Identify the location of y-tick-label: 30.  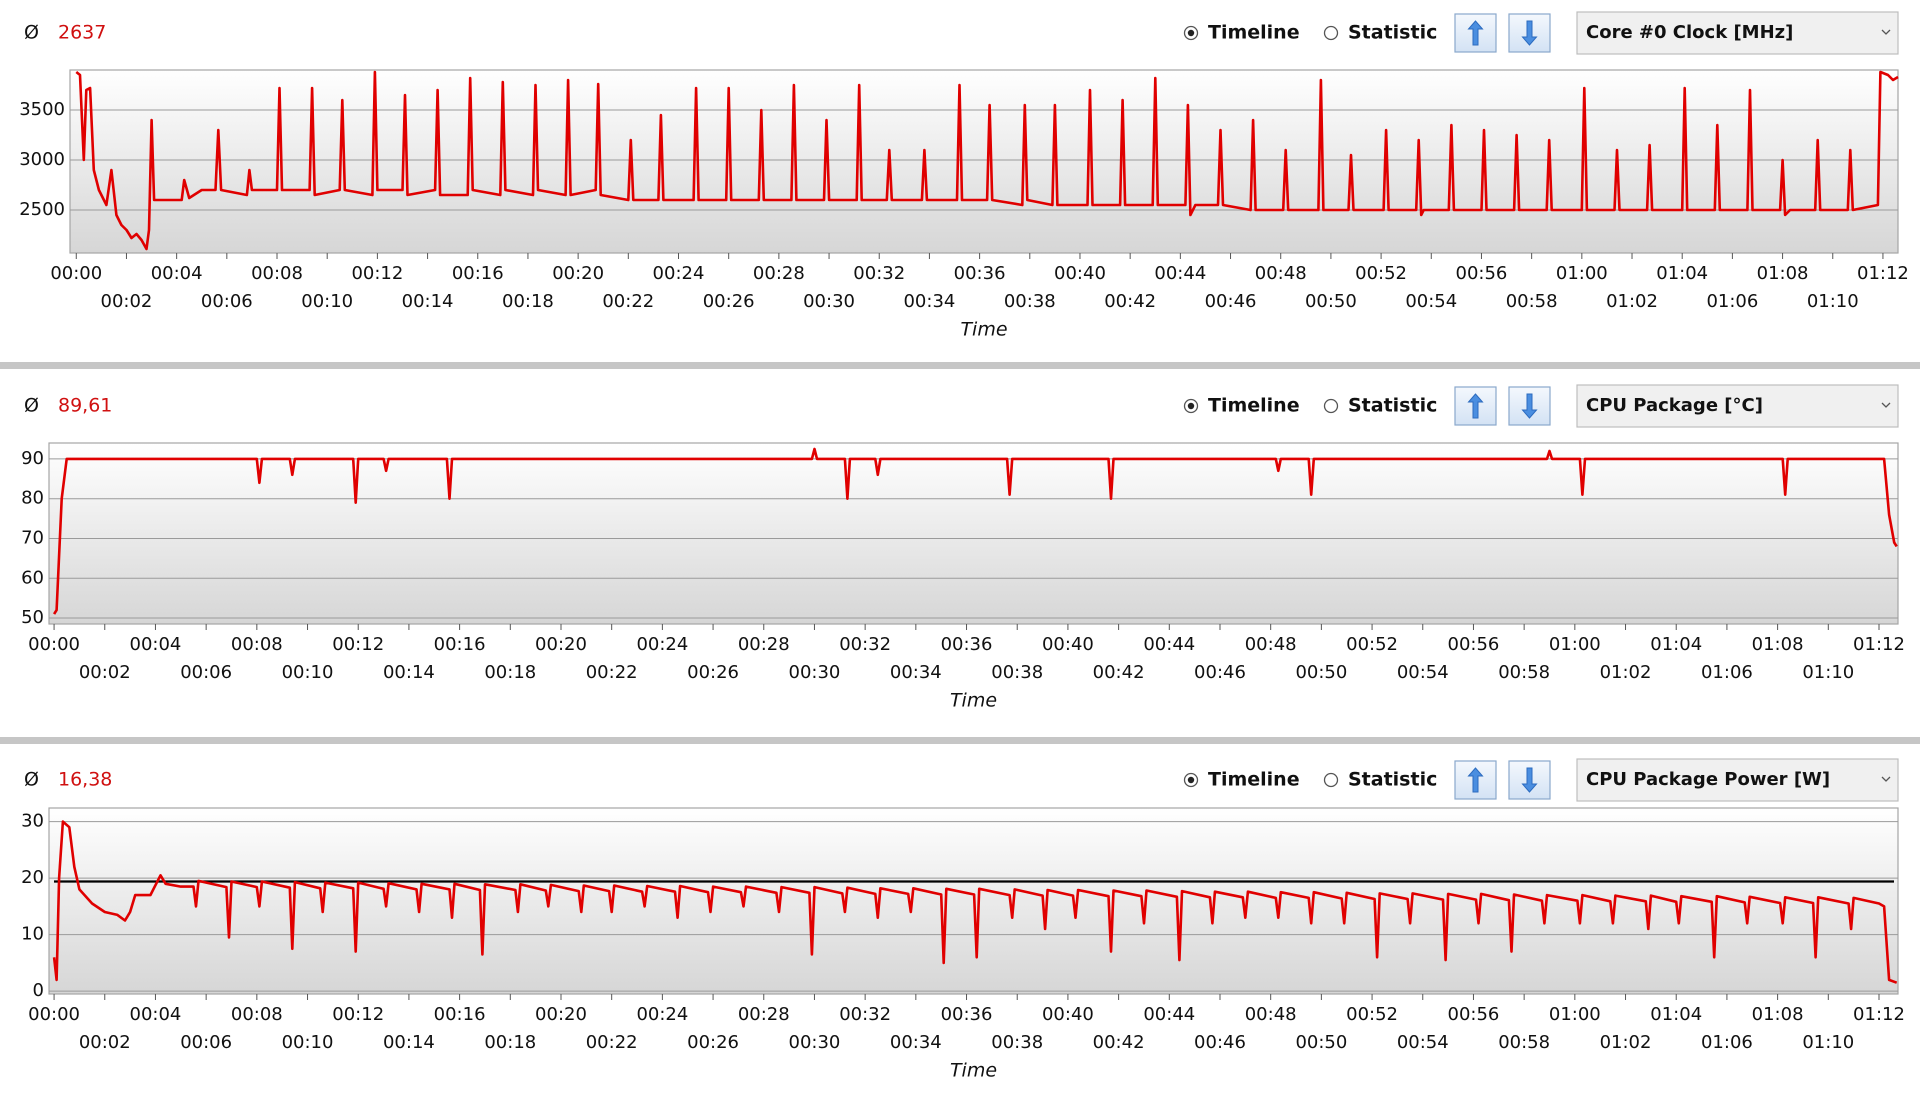
(32, 821).